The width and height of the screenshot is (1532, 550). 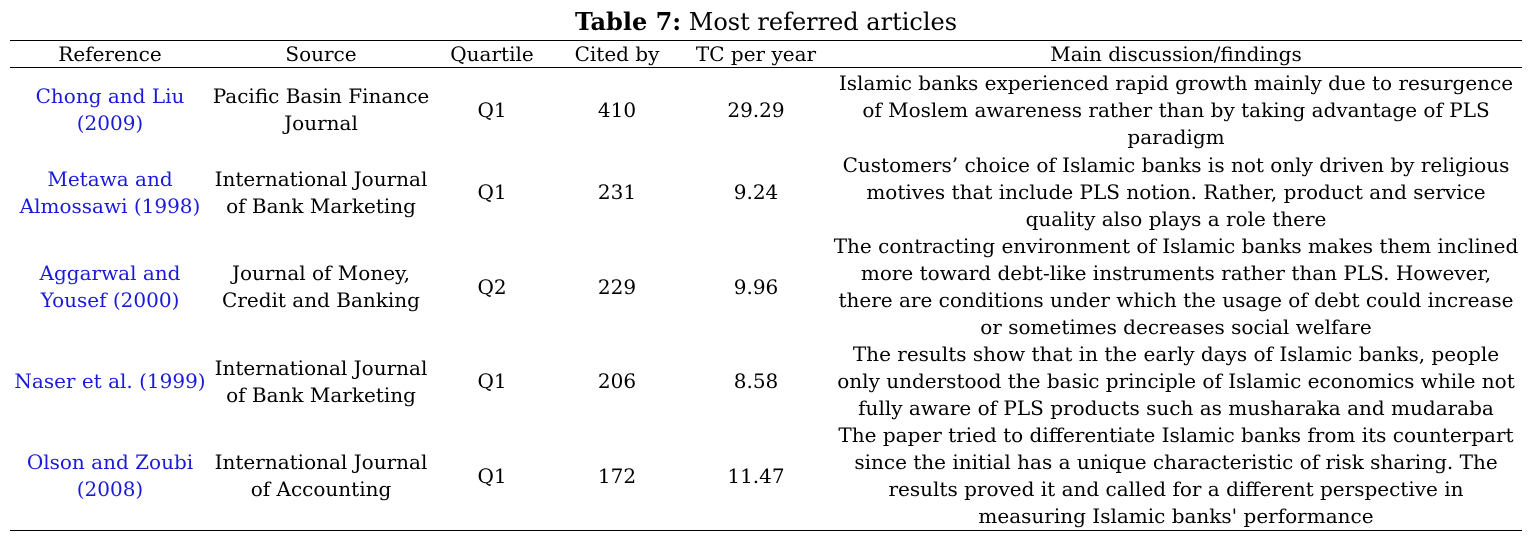 What do you see at coordinates (321, 54) in the screenshot?
I see `header-source: Source` at bounding box center [321, 54].